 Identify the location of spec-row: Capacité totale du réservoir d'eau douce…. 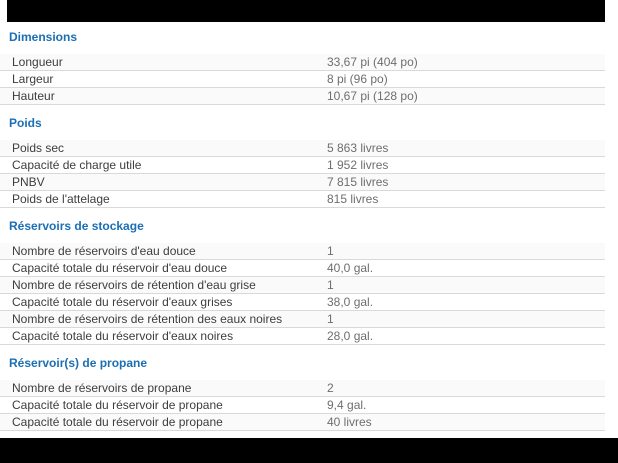
(302, 268).